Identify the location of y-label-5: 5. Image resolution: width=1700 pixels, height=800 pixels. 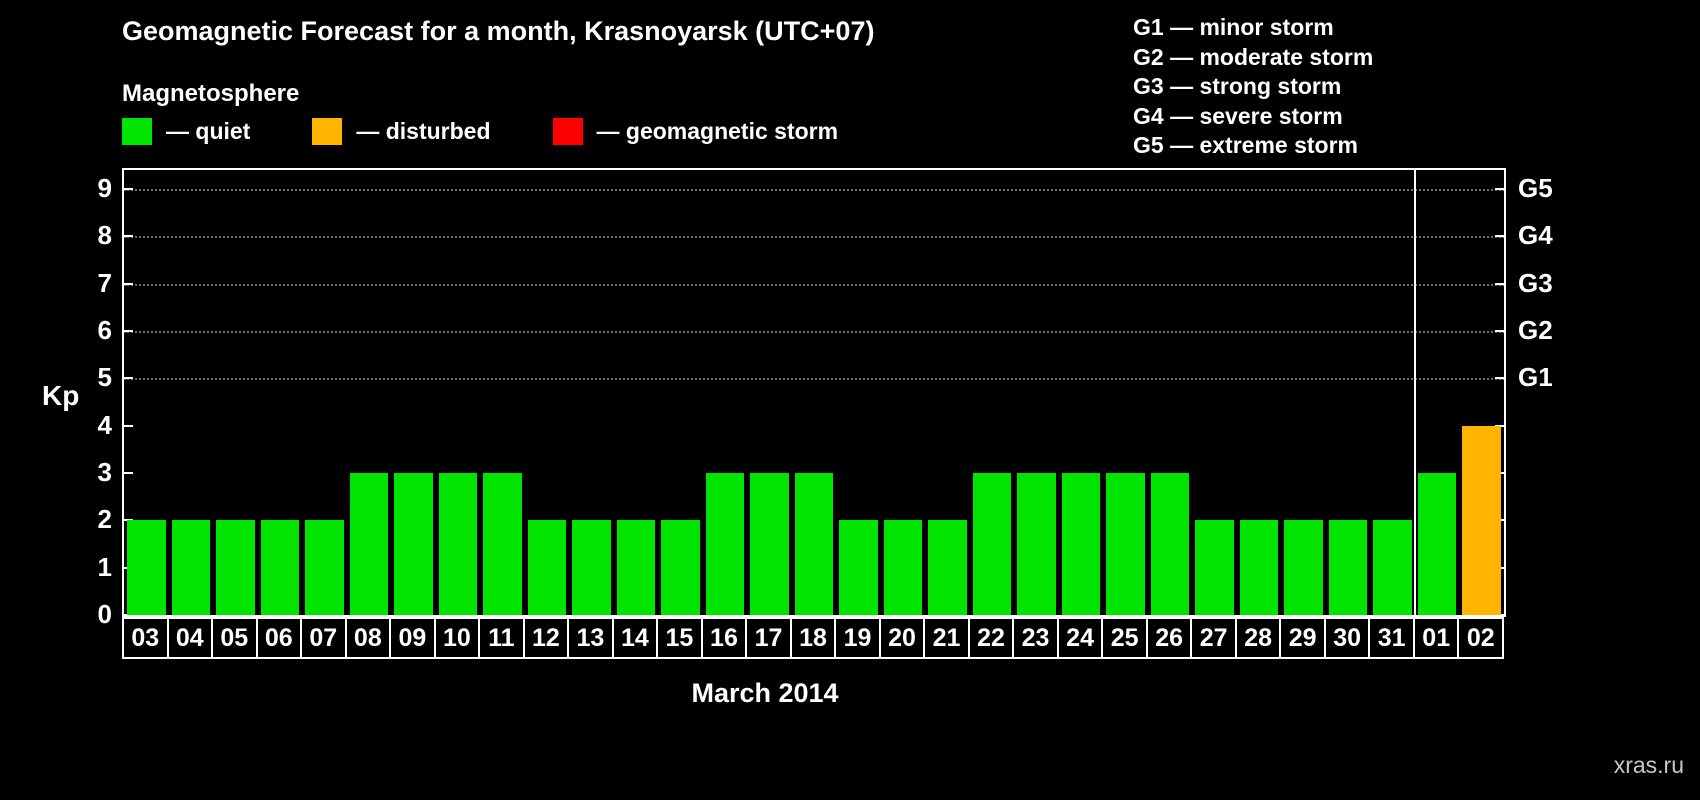
(104, 377).